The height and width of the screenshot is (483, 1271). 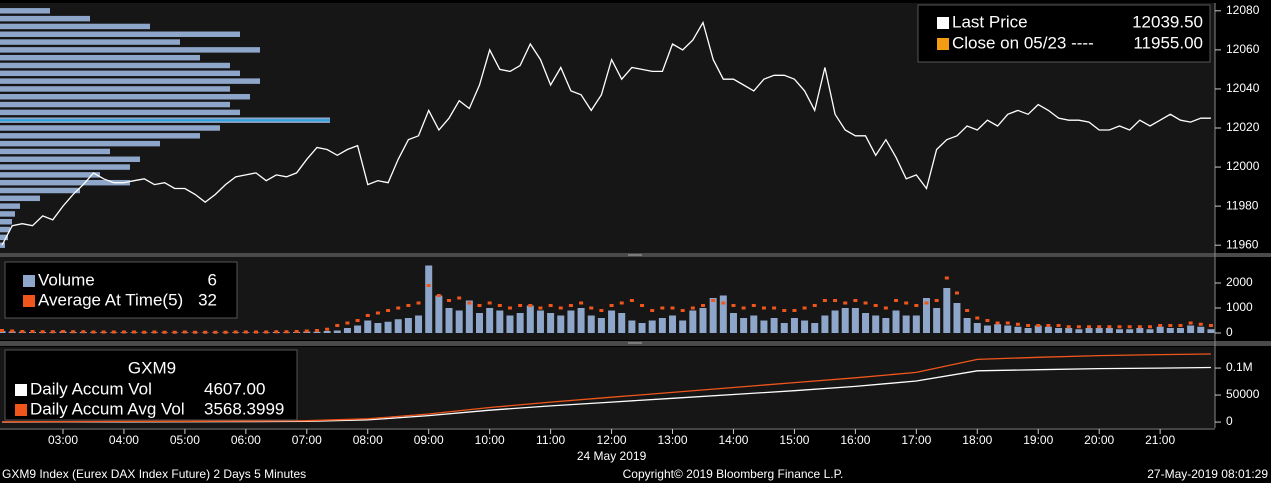 What do you see at coordinates (673, 440) in the screenshot?
I see `x-tick-label: 13:00` at bounding box center [673, 440].